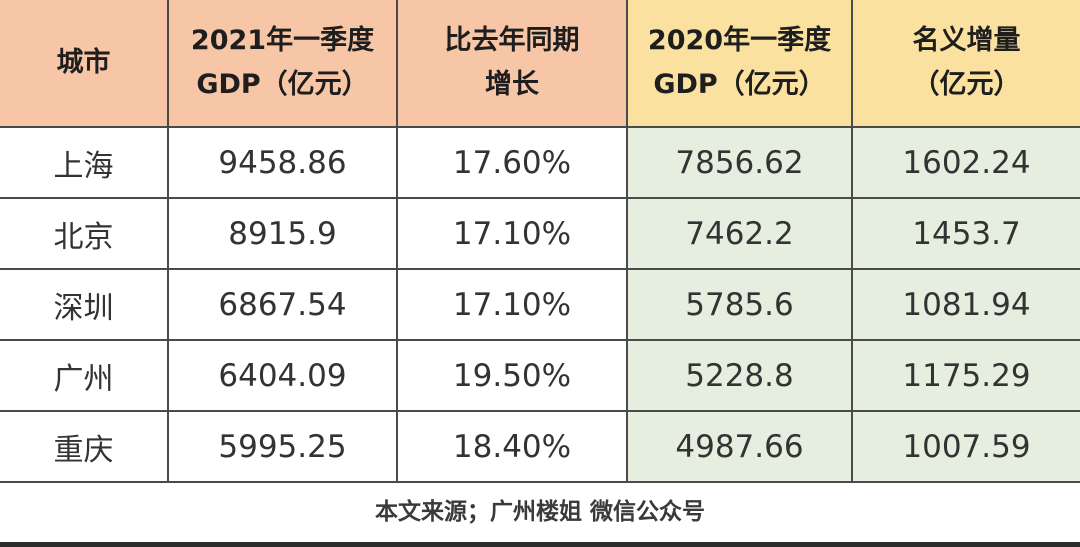 This screenshot has height=547, width=1080. I want to click on cell-growth: 19.50%, so click(512, 375).